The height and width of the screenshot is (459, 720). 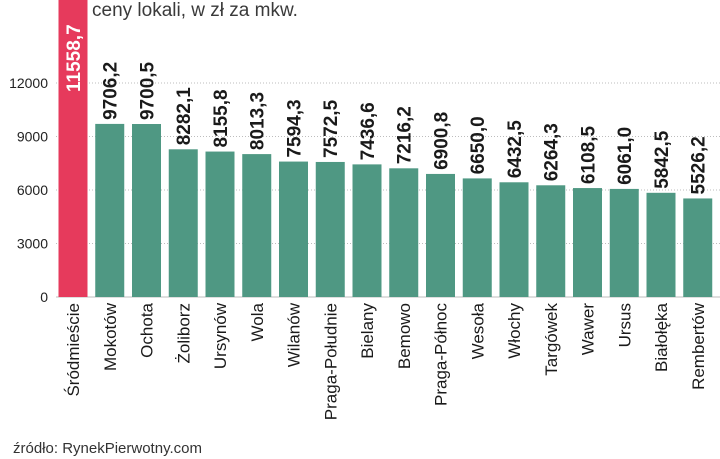 What do you see at coordinates (147, 329) in the screenshot?
I see `x-tick-label: Ochota` at bounding box center [147, 329].